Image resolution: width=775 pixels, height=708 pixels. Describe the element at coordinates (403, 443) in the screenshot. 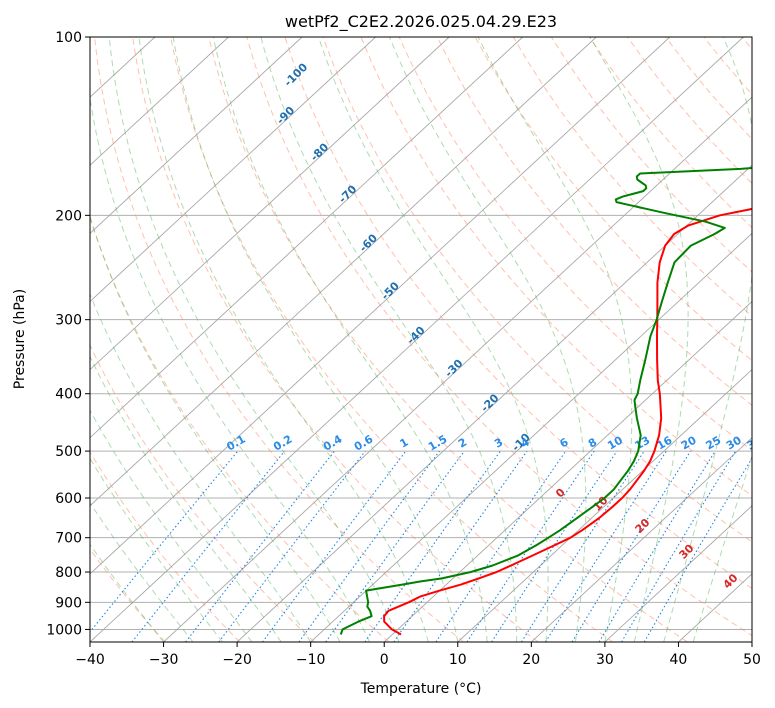

I see `mixing-ratio-label: 1` at that location.